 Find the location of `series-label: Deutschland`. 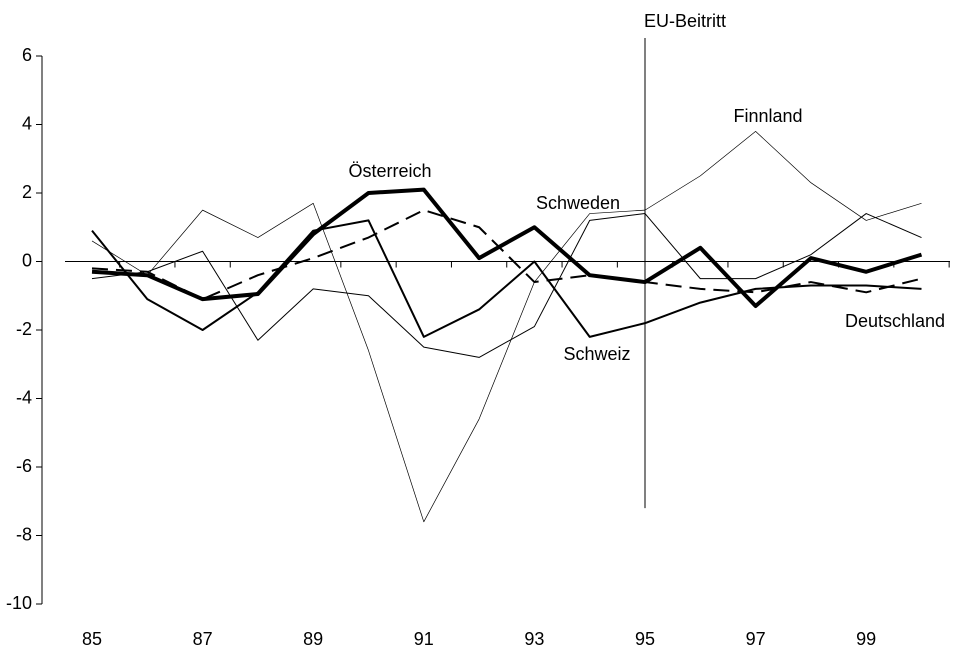

series-label: Deutschland is located at coordinates (895, 321).